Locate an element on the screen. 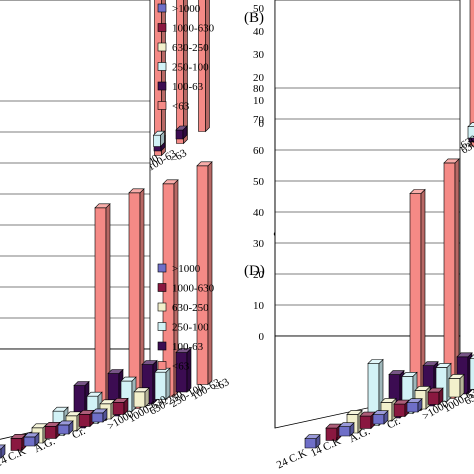  bar-Cr.-100-63 is located at coordinates (183, 370).